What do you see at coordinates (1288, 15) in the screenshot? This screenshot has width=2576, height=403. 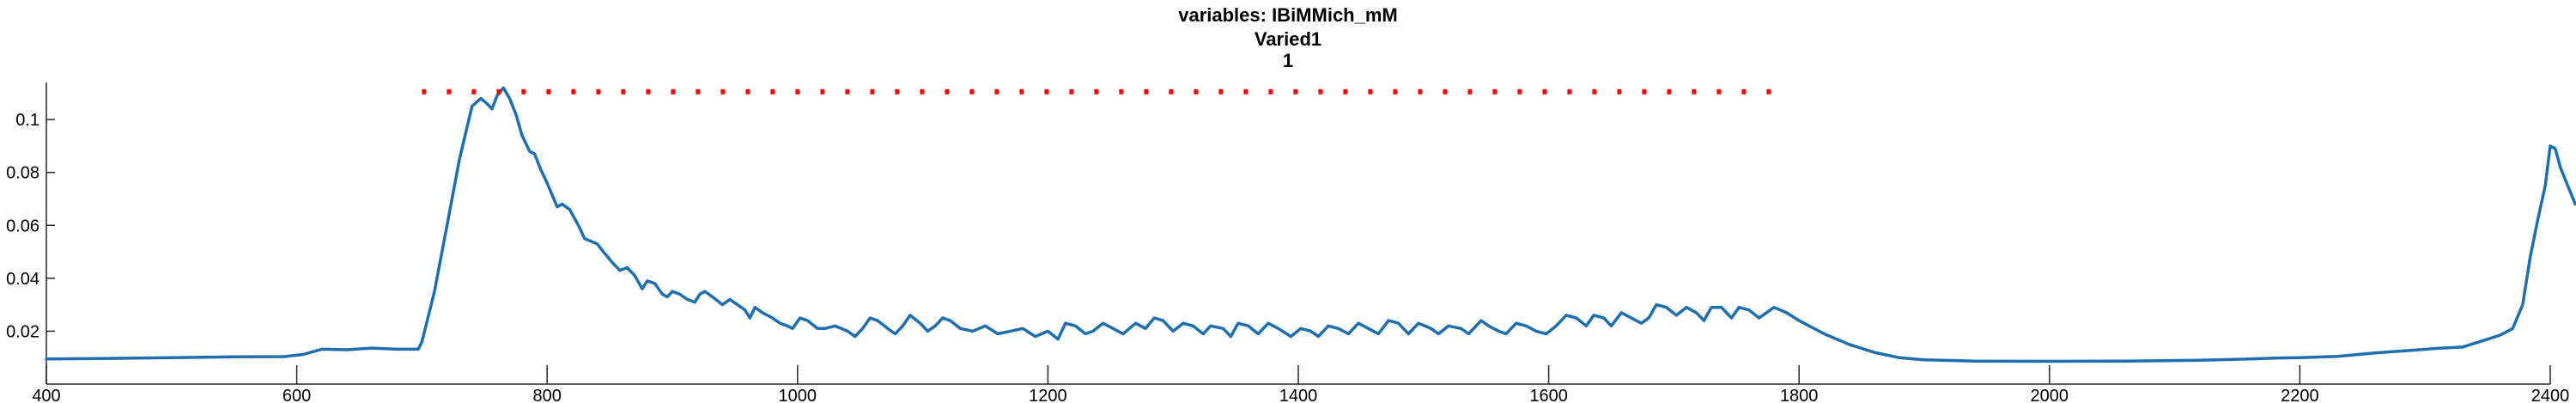 I see `chart-title: variables: IBiMMich_mM` at bounding box center [1288, 15].